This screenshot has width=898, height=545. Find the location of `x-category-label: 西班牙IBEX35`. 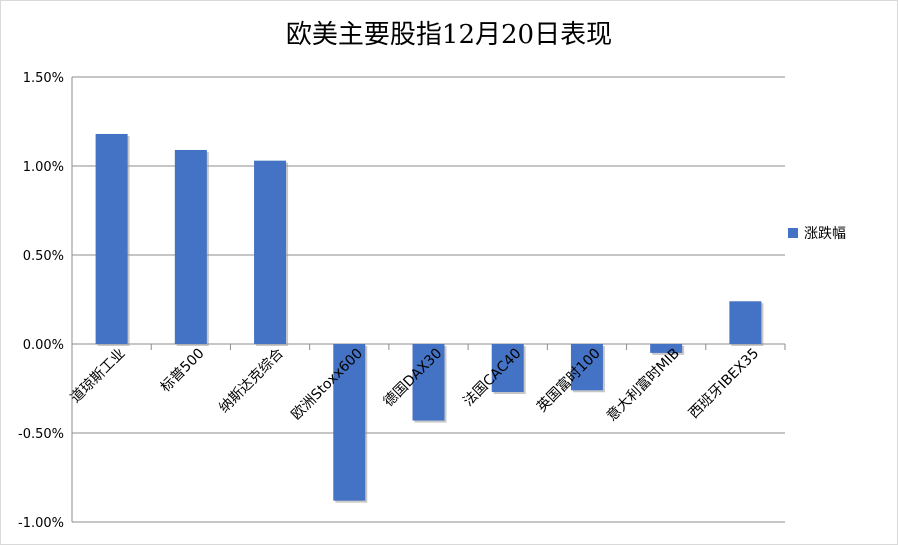

x-category-label: 西班牙IBEX35 is located at coordinates (724, 384).